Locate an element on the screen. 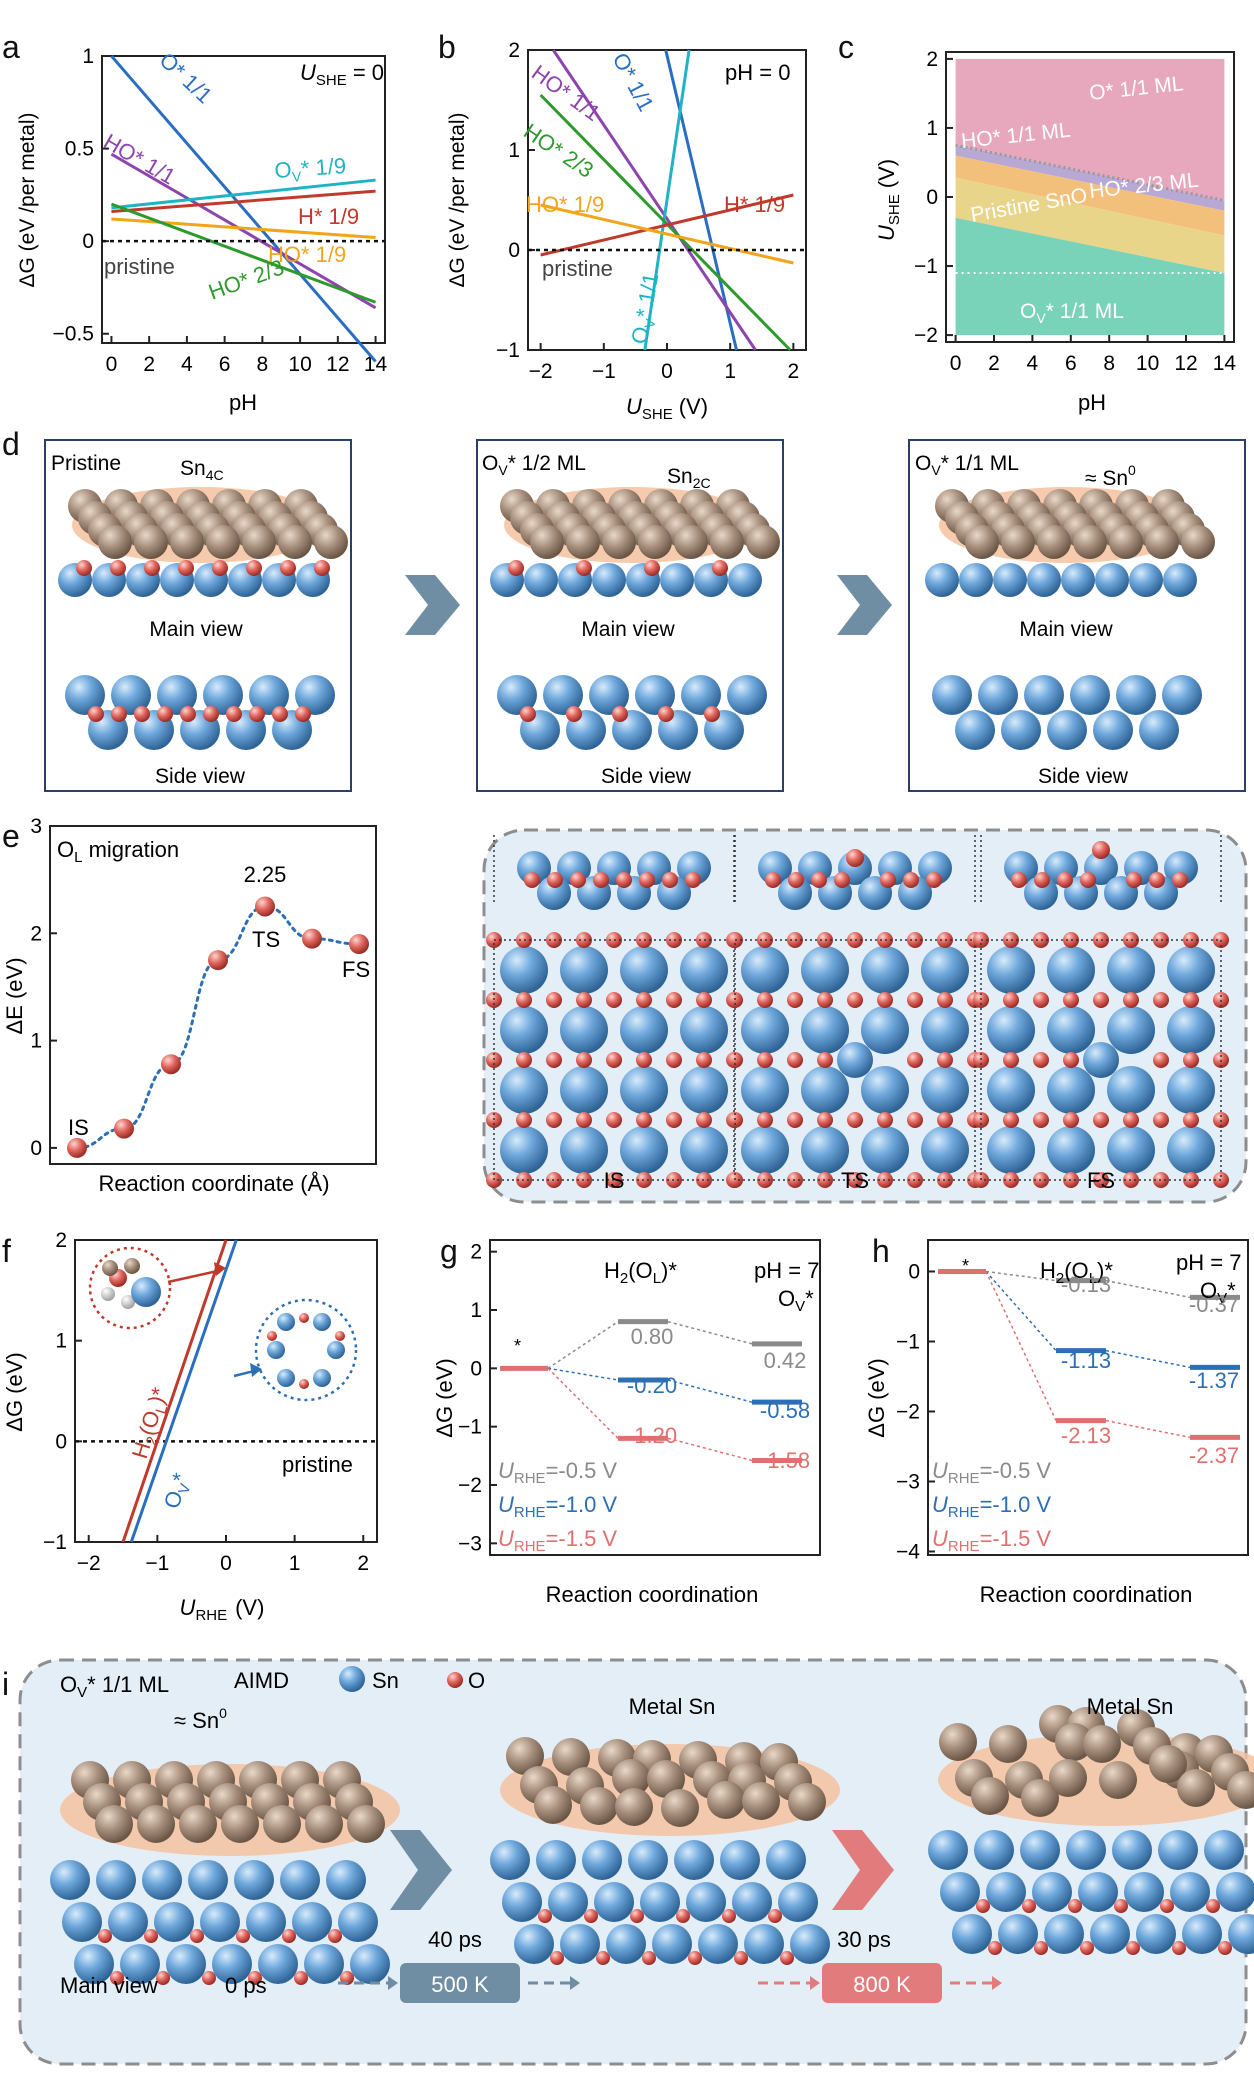 This screenshot has height=2073, width=1254. region-pristine is located at coordinates (1090, 225).